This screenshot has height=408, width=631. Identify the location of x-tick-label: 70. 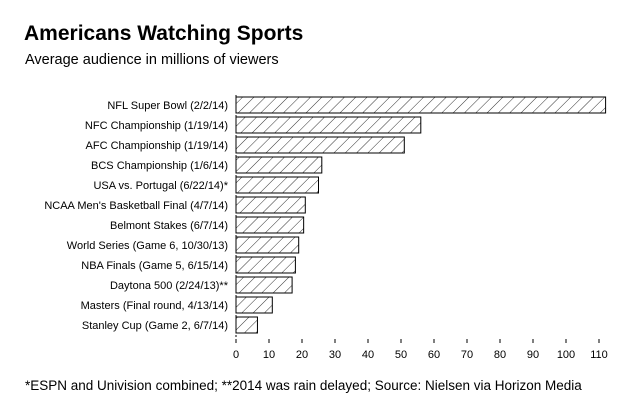
(467, 355).